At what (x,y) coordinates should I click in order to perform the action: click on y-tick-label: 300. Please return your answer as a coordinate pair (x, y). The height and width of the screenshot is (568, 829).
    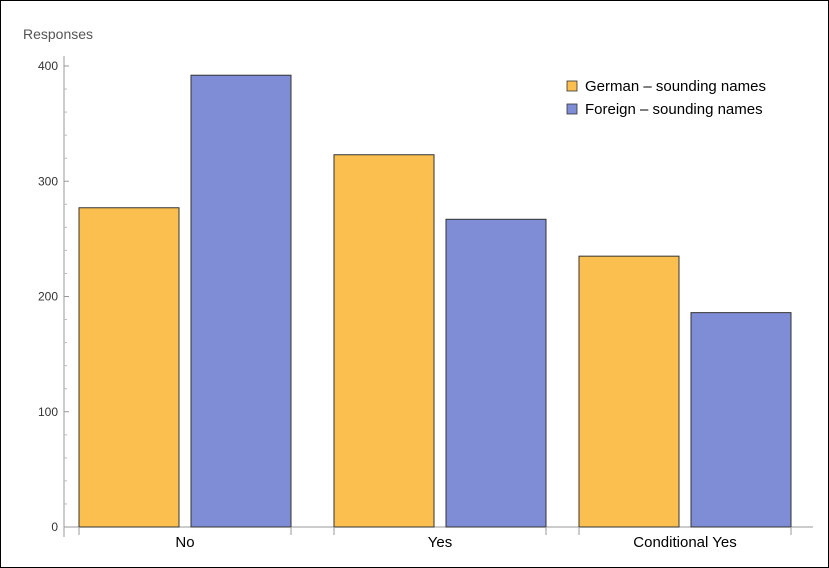
    Looking at the image, I should click on (48, 181).